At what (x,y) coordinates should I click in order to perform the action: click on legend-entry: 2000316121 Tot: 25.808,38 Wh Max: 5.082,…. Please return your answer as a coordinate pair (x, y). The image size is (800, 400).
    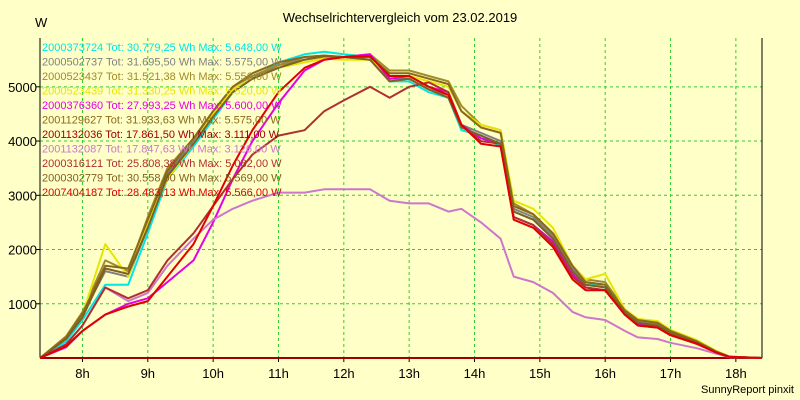
    Looking at the image, I should click on (162, 164).